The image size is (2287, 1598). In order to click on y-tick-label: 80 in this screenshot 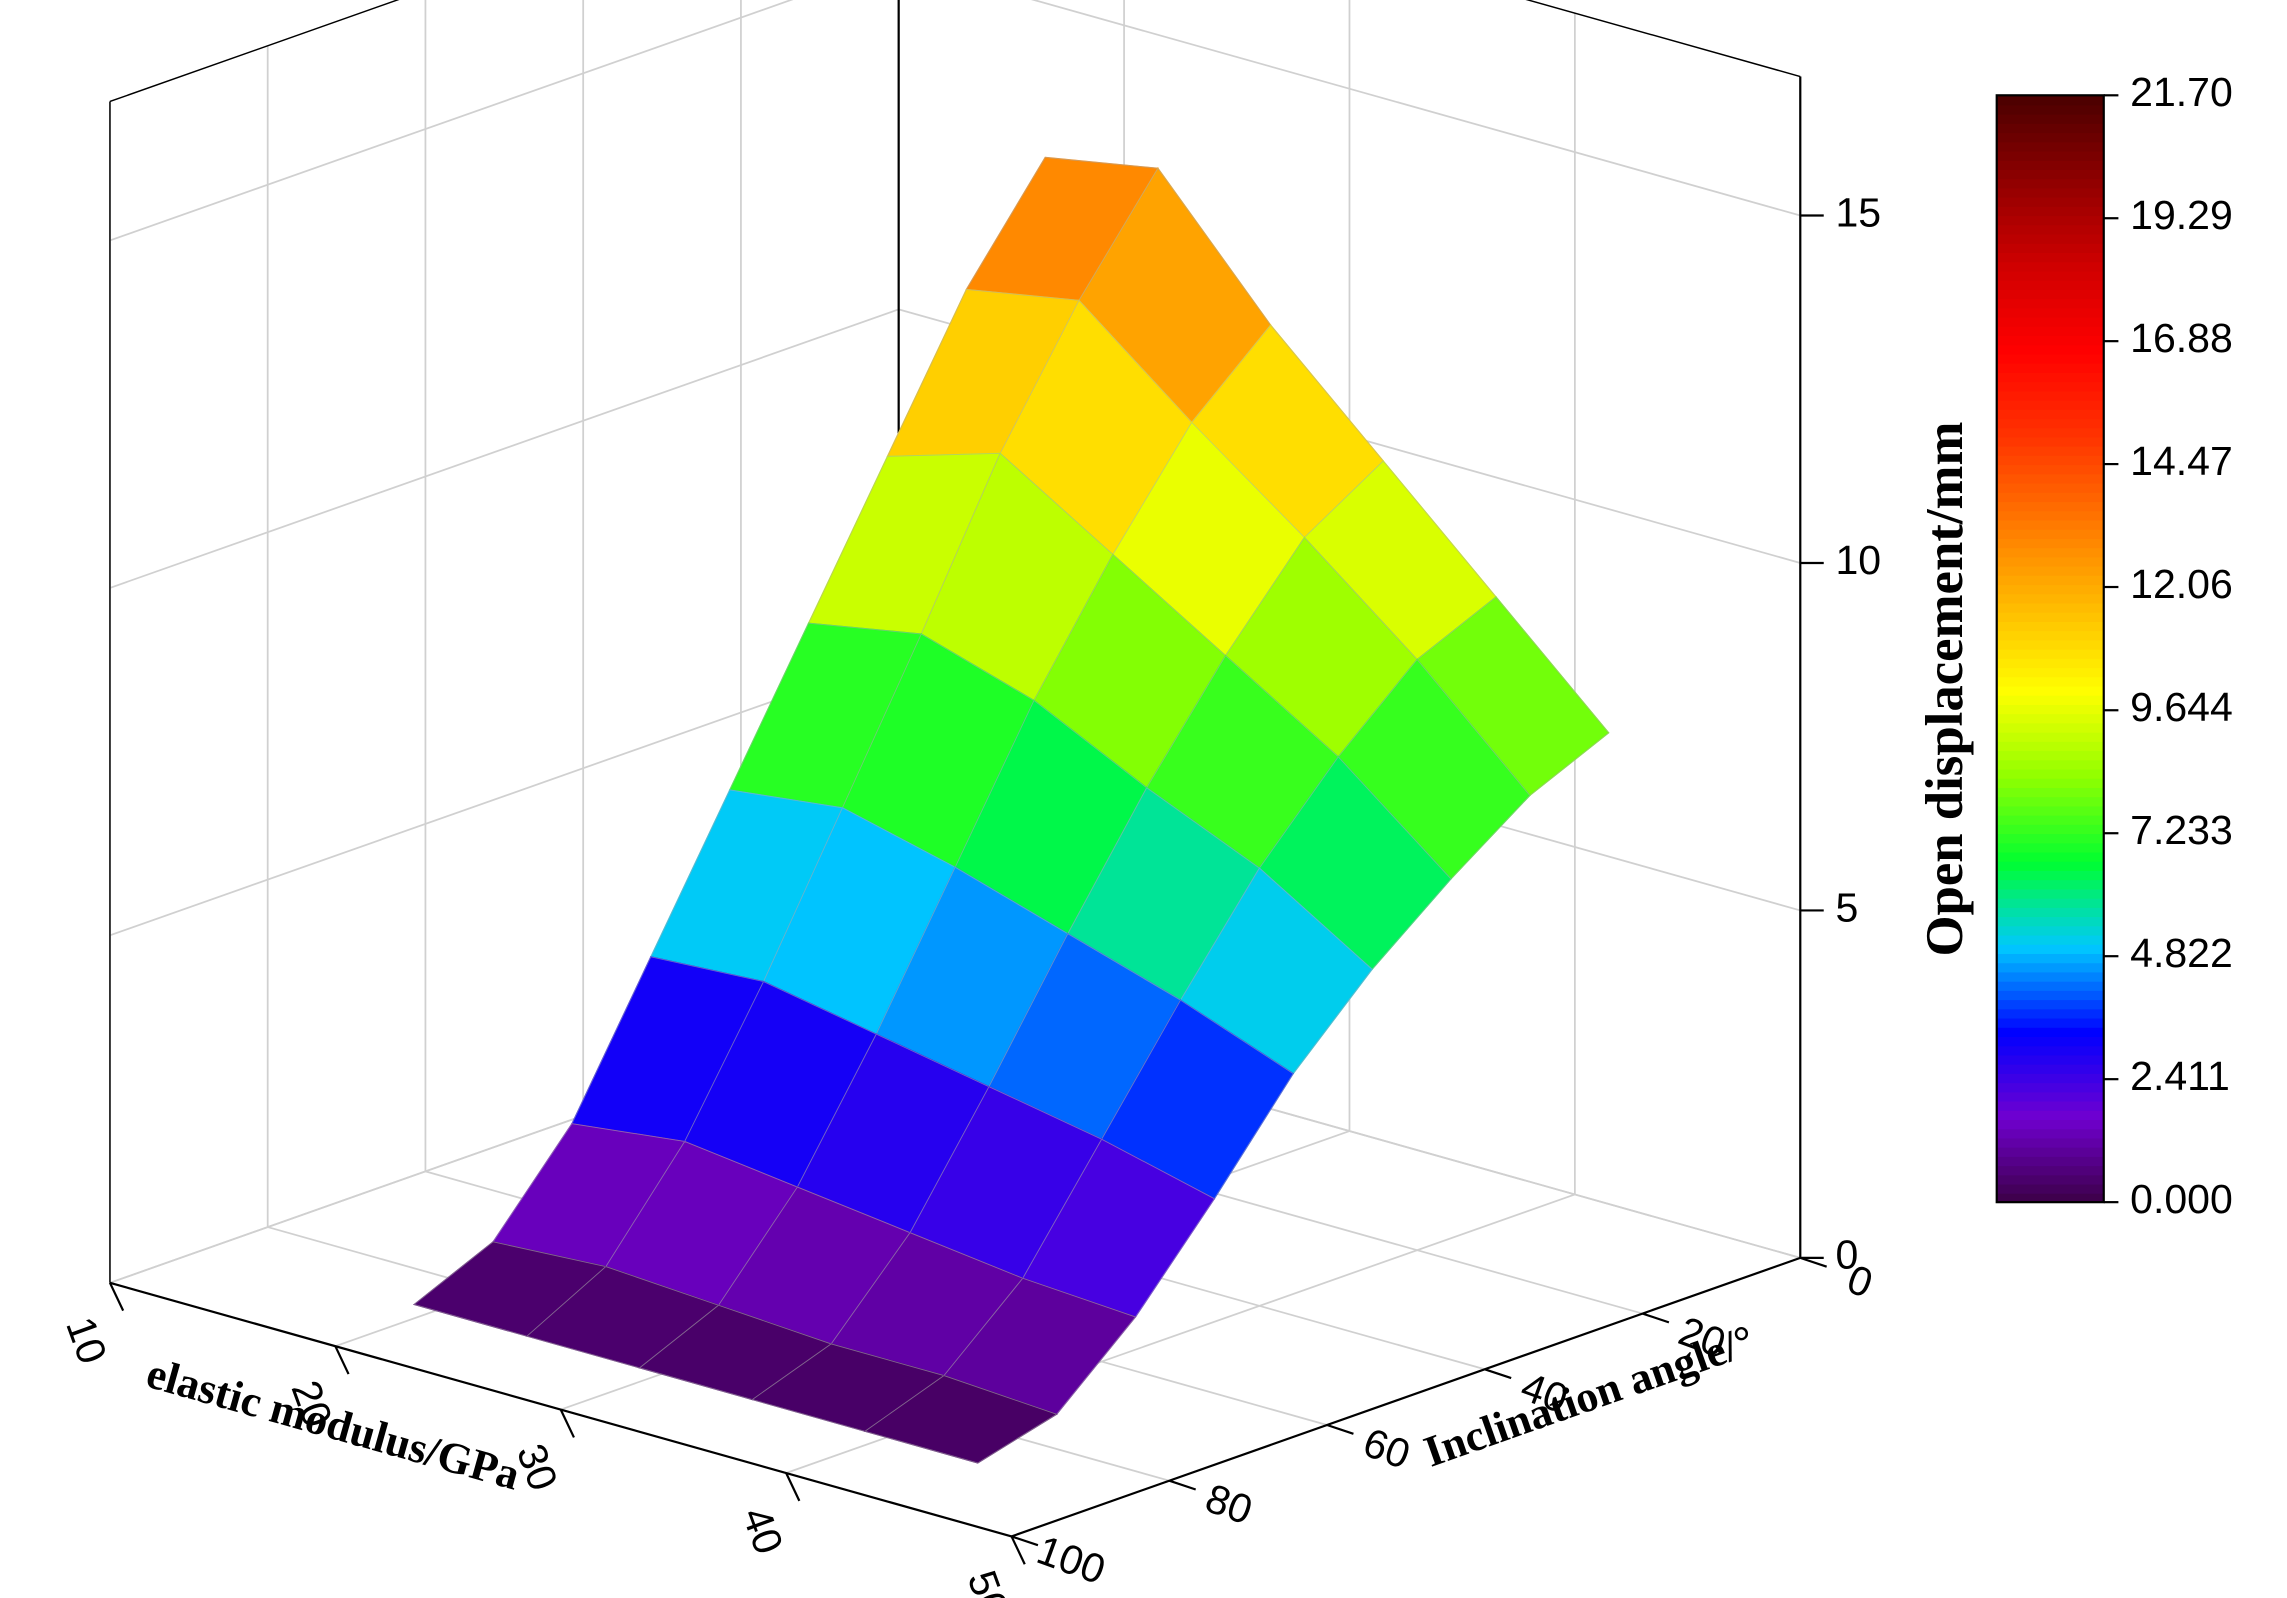, I will do `click(1229, 1504)`.